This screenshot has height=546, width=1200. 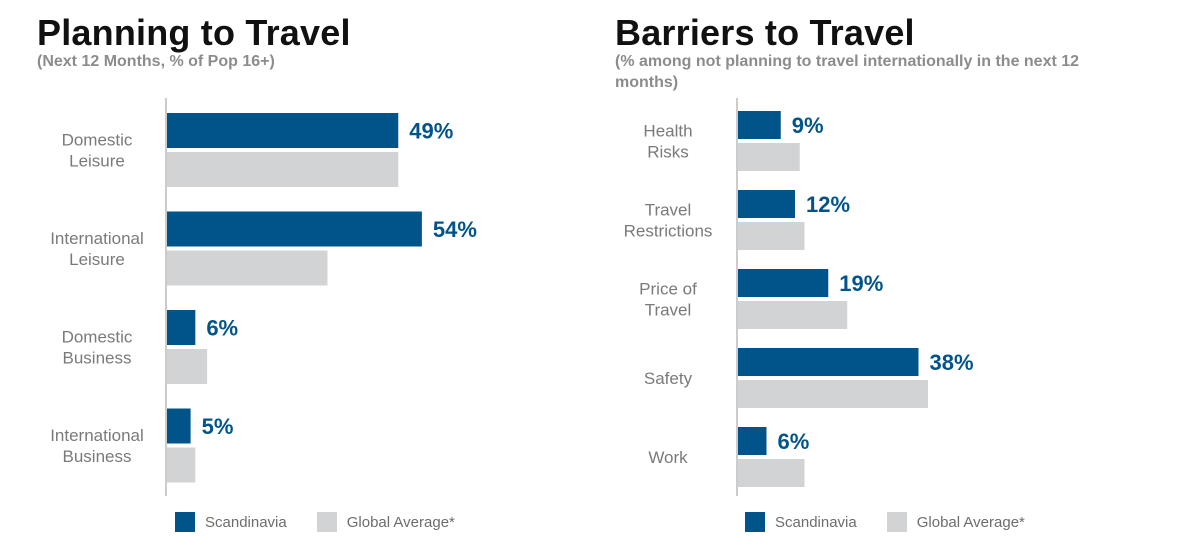 What do you see at coordinates (765, 32) in the screenshot?
I see `barriers-chart-title: Barriers to Travel` at bounding box center [765, 32].